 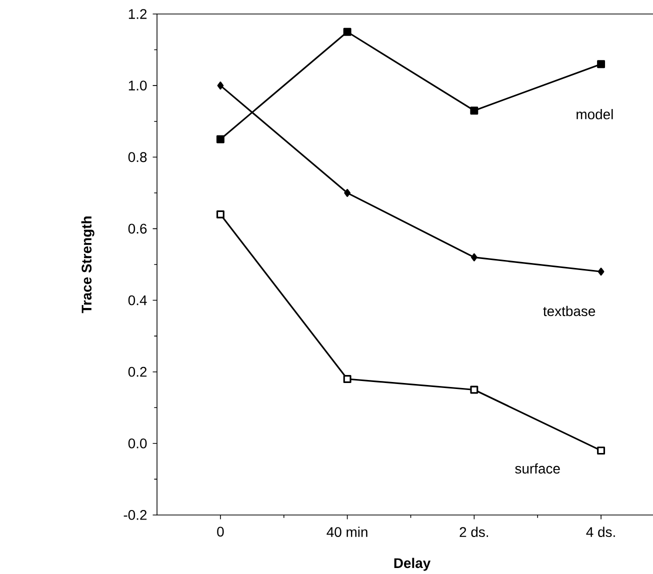 I want to click on x-tick-label: 40 min, so click(x=347, y=532).